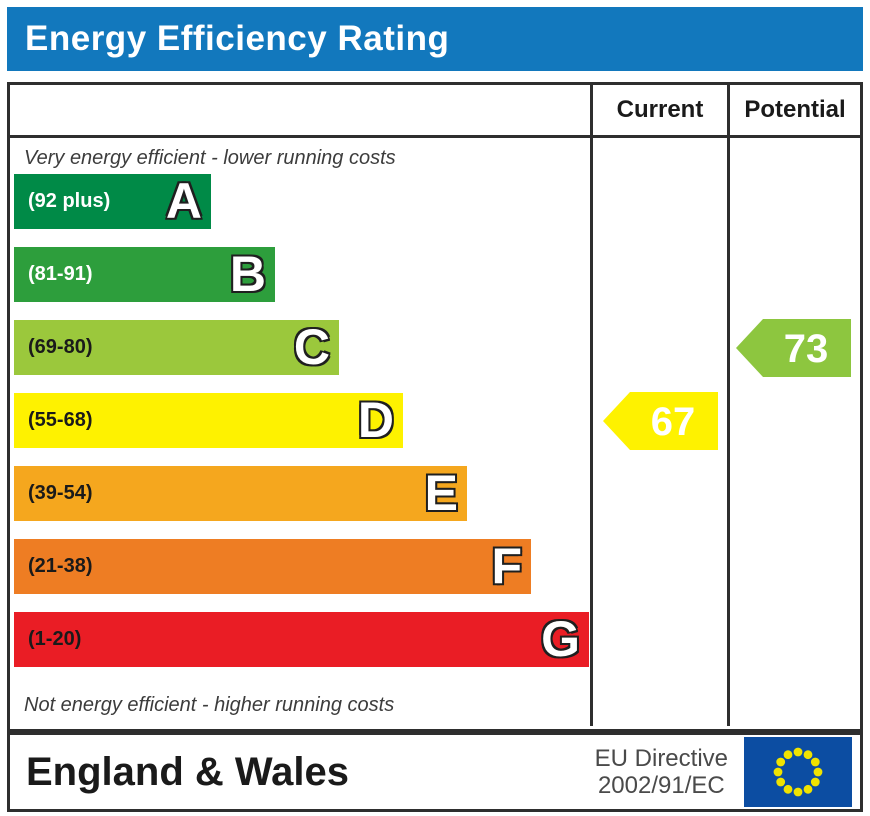 The height and width of the screenshot is (816, 870). What do you see at coordinates (806, 349) in the screenshot?
I see `potential-rating-value: 73` at bounding box center [806, 349].